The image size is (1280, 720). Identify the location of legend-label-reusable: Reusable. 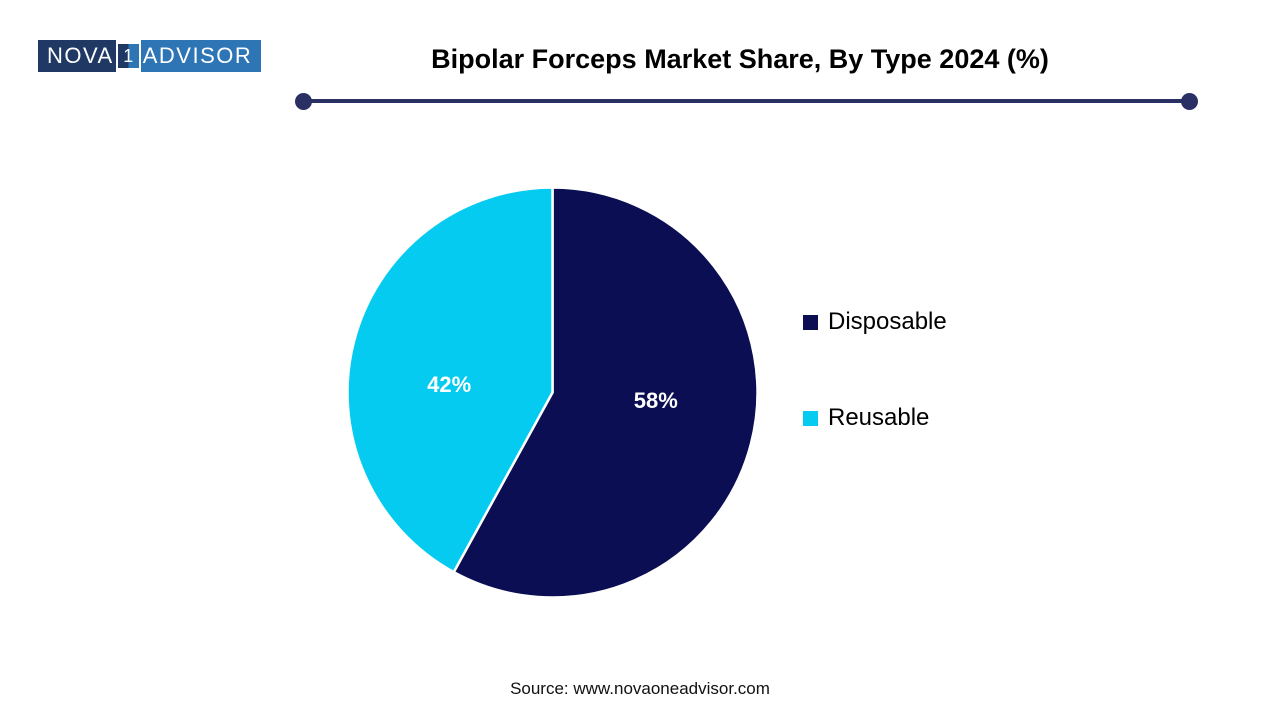
(879, 417).